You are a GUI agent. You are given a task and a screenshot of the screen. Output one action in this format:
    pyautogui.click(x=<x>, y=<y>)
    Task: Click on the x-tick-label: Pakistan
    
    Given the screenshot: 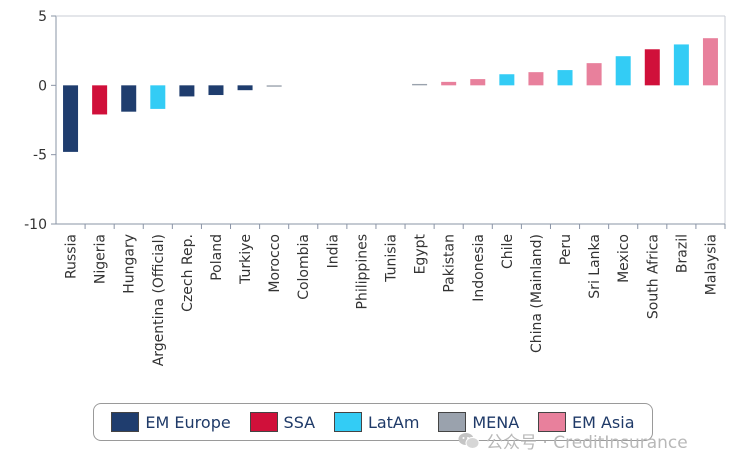 What is the action you would take?
    pyautogui.click(x=450, y=263)
    